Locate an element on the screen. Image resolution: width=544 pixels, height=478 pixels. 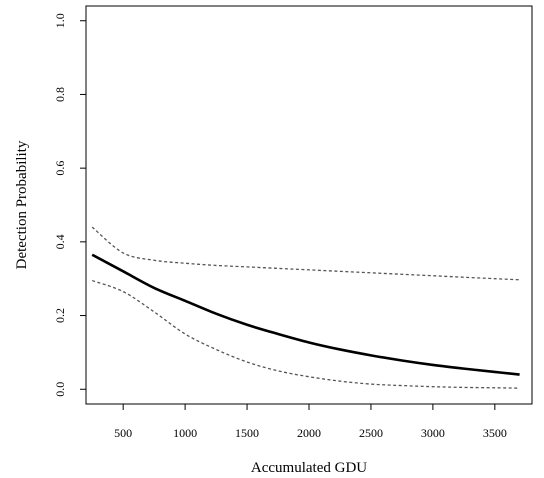
x-axis: 500 1000 1500 2000 2500 3000 3500 is located at coordinates (310, 422).